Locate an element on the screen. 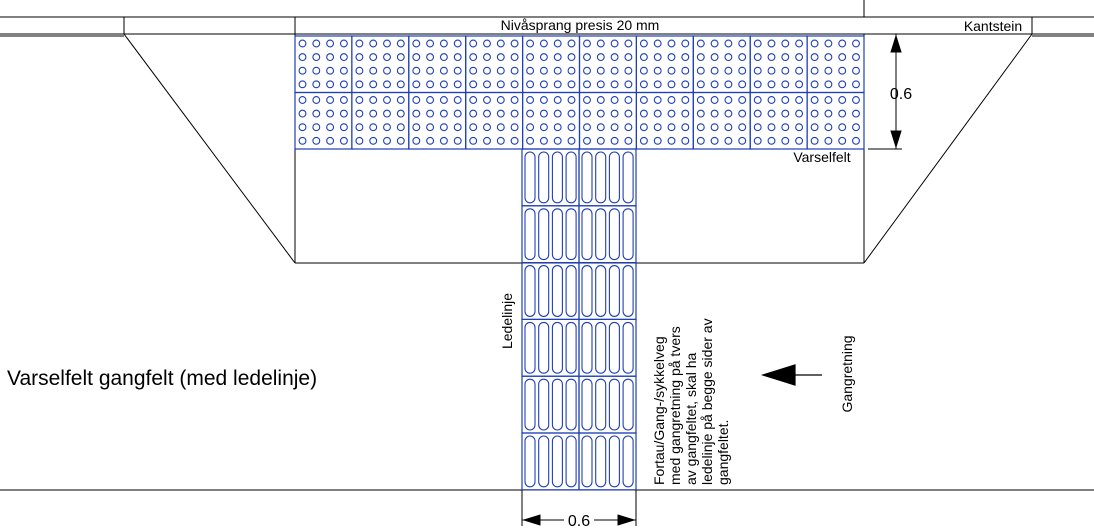 Image resolution: width=1094 pixels, height=531 pixels. curb-label: Kantstein is located at coordinates (993, 26).